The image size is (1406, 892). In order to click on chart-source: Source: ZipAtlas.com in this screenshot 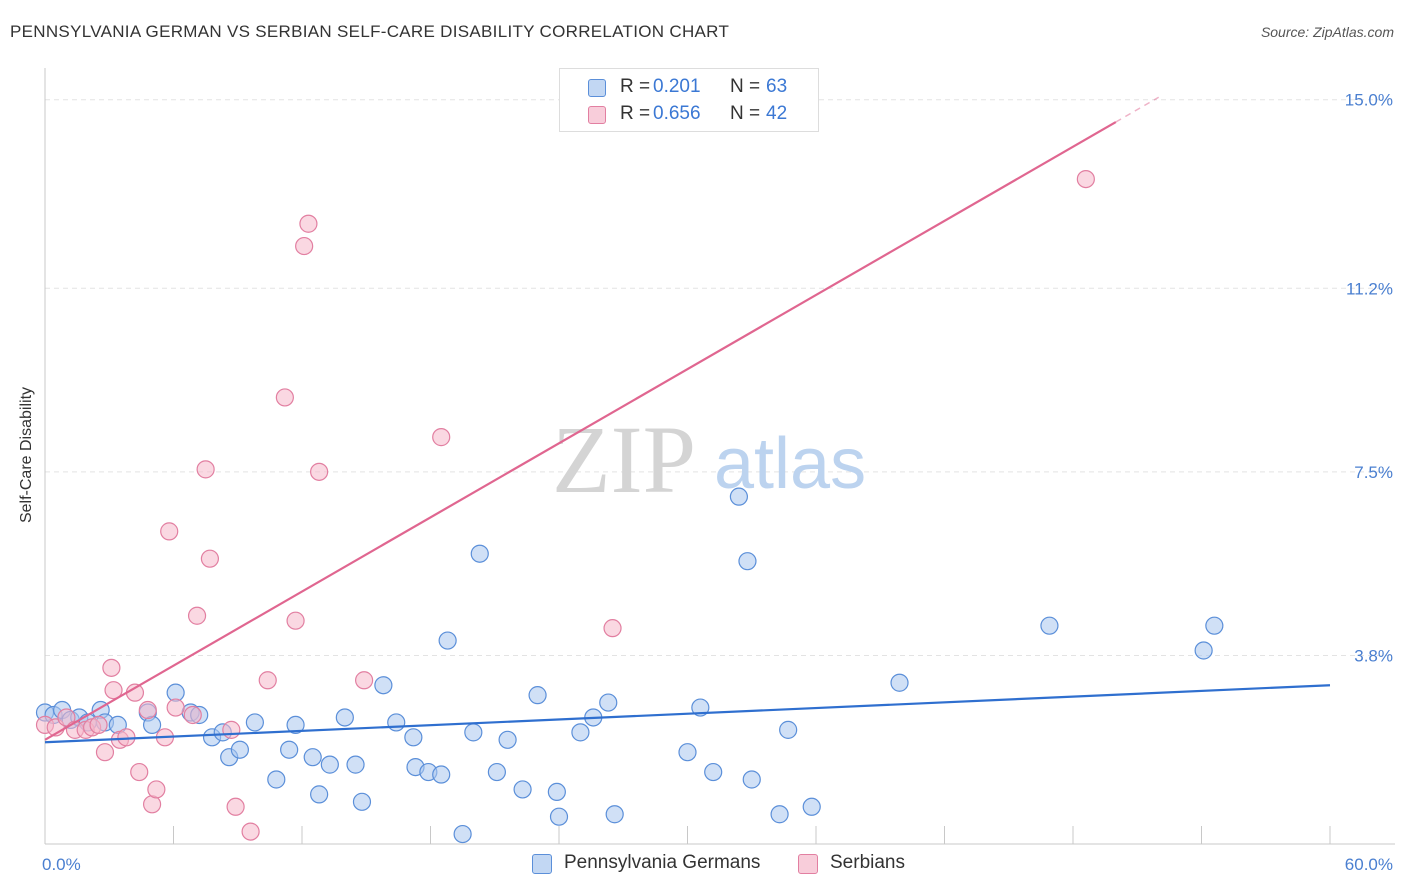, I will do `click(1327, 32)`.